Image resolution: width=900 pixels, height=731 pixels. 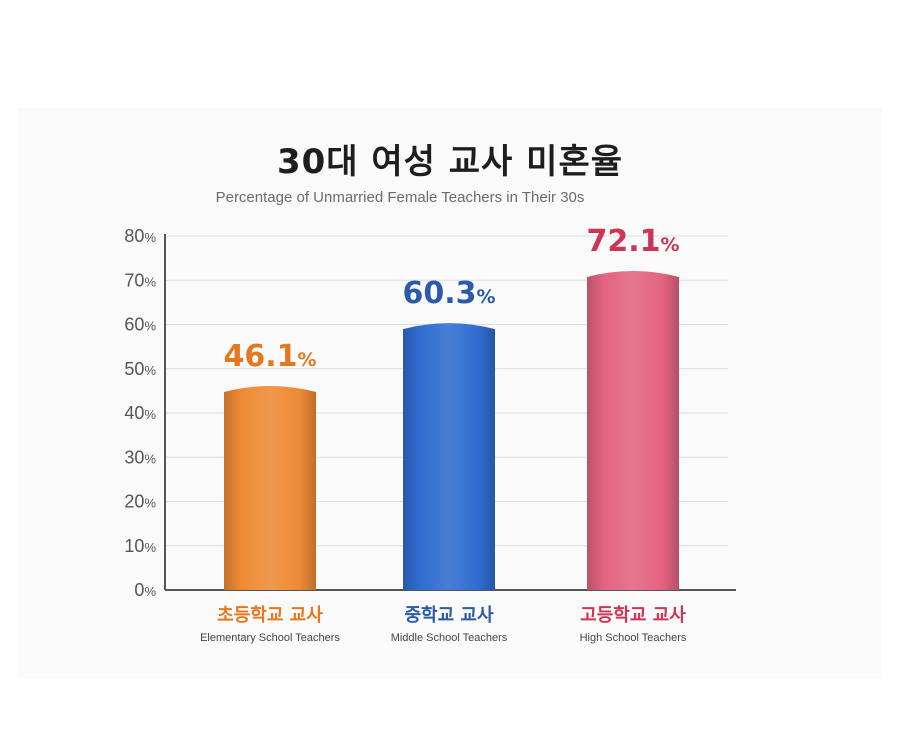 What do you see at coordinates (633, 638) in the screenshot?
I see `x-category-sublabel: High School Teachers` at bounding box center [633, 638].